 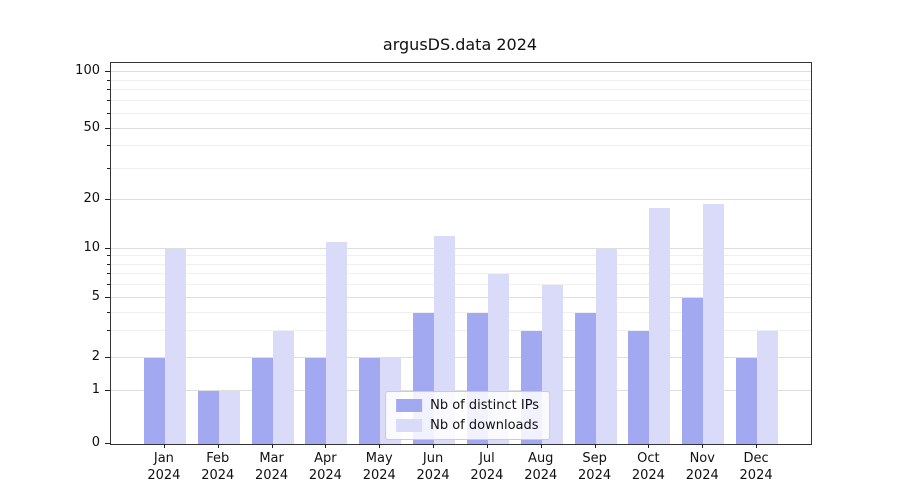 What do you see at coordinates (164, 467) in the screenshot?
I see `x-tick-label: Jan 2024` at bounding box center [164, 467].